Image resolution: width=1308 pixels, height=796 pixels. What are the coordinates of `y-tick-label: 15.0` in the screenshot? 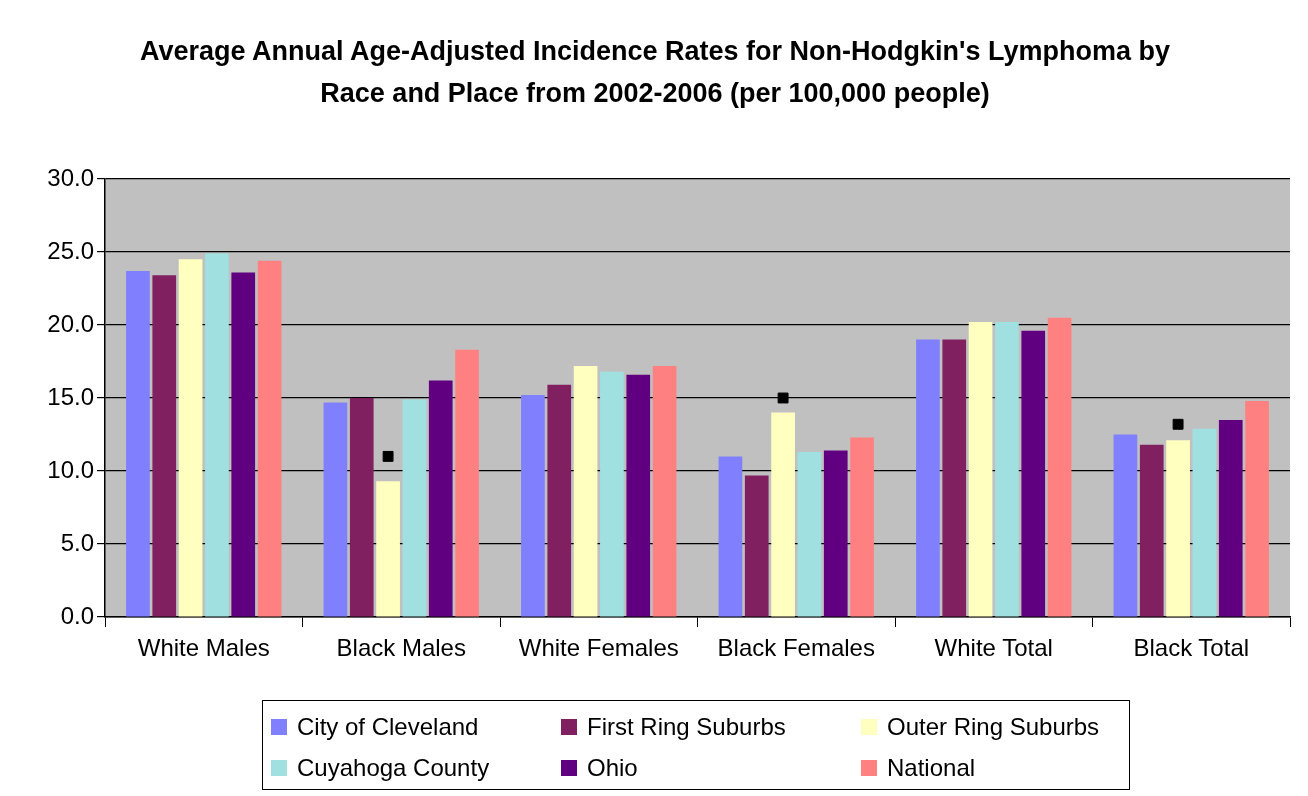 It's located at (70, 396).